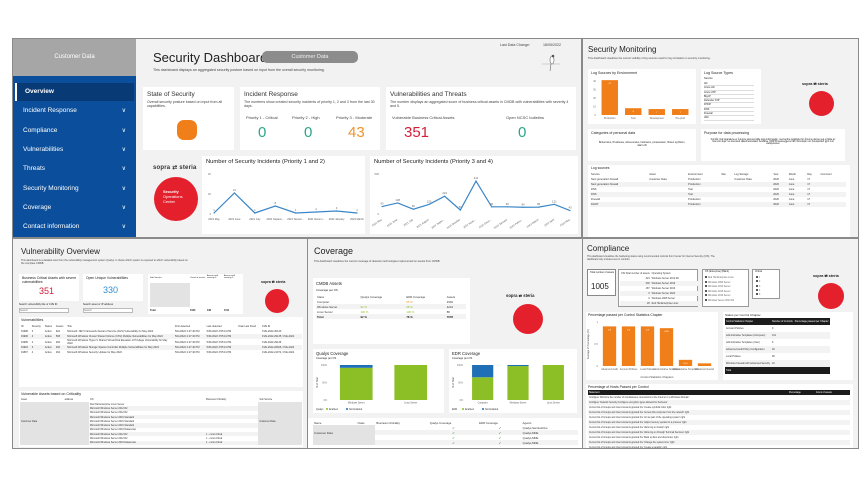 The width and height of the screenshot is (864, 486). Describe the element at coordinates (748, 321) in the screenshot. I see `column-header: Control Statistics Chapter` at that location.